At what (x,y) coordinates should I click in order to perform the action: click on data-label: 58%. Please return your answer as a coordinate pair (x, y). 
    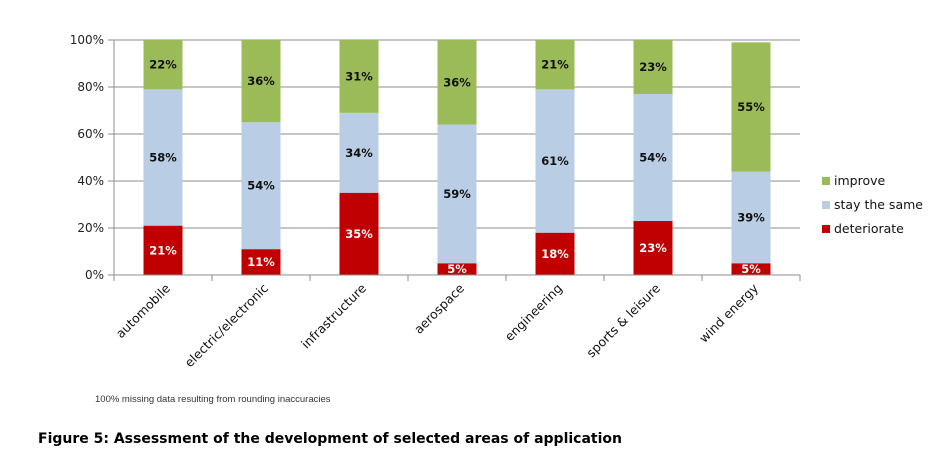
    Looking at the image, I should click on (163, 158).